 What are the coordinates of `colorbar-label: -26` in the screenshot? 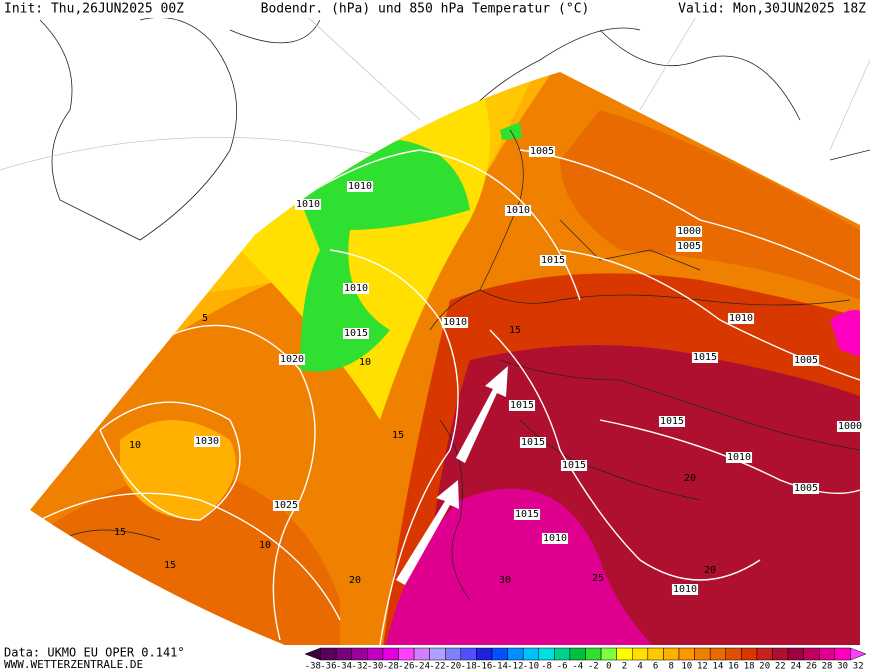 It's located at (406, 667).